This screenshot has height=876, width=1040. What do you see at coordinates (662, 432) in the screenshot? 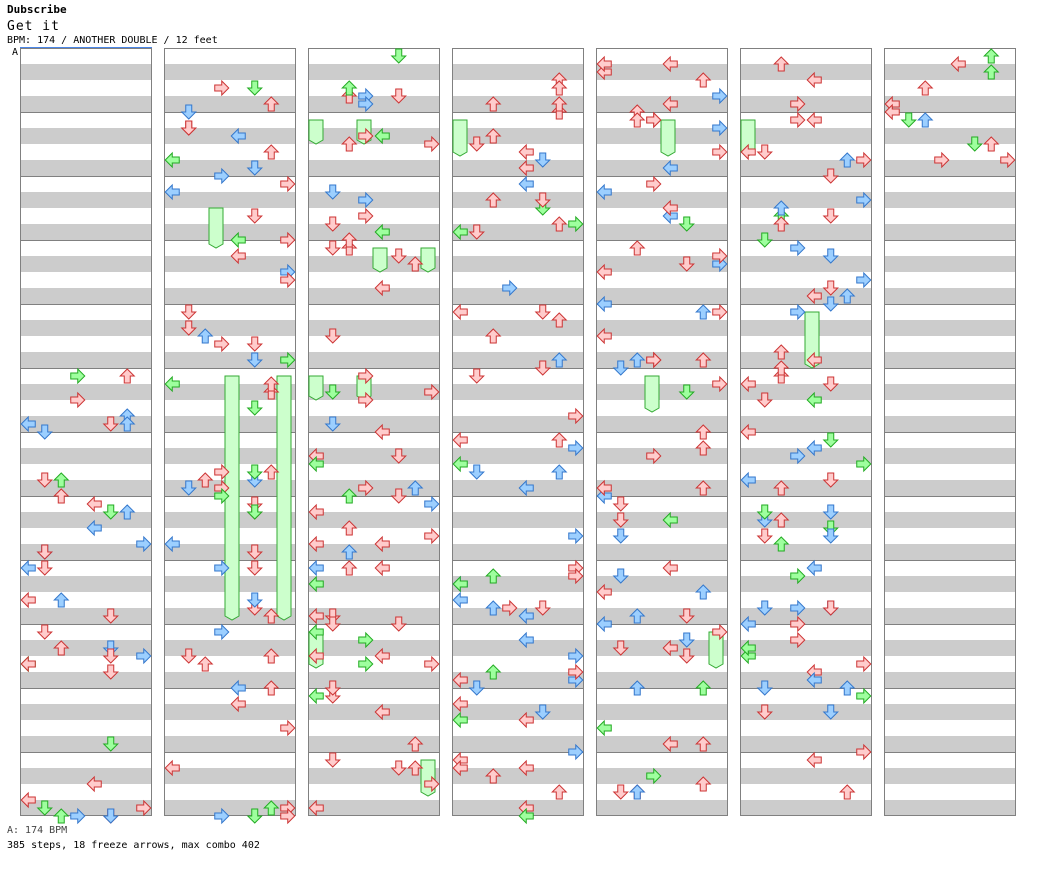
I see `chart-column` at bounding box center [662, 432].